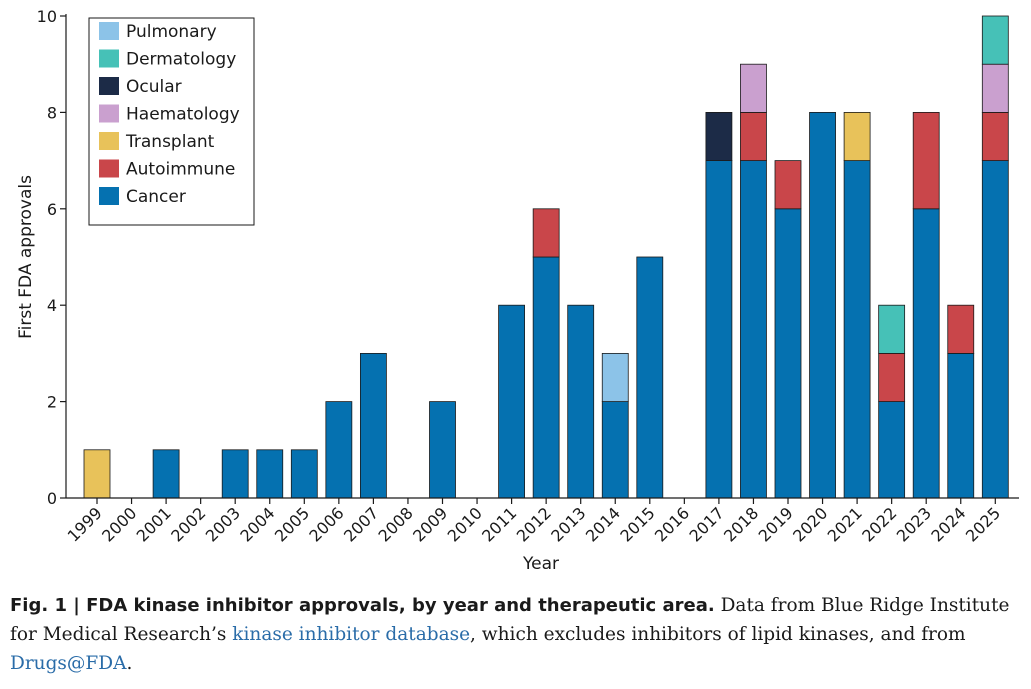 The width and height of the screenshot is (1031, 689). I want to click on x-tick-label-2018: 2018, so click(741, 524).